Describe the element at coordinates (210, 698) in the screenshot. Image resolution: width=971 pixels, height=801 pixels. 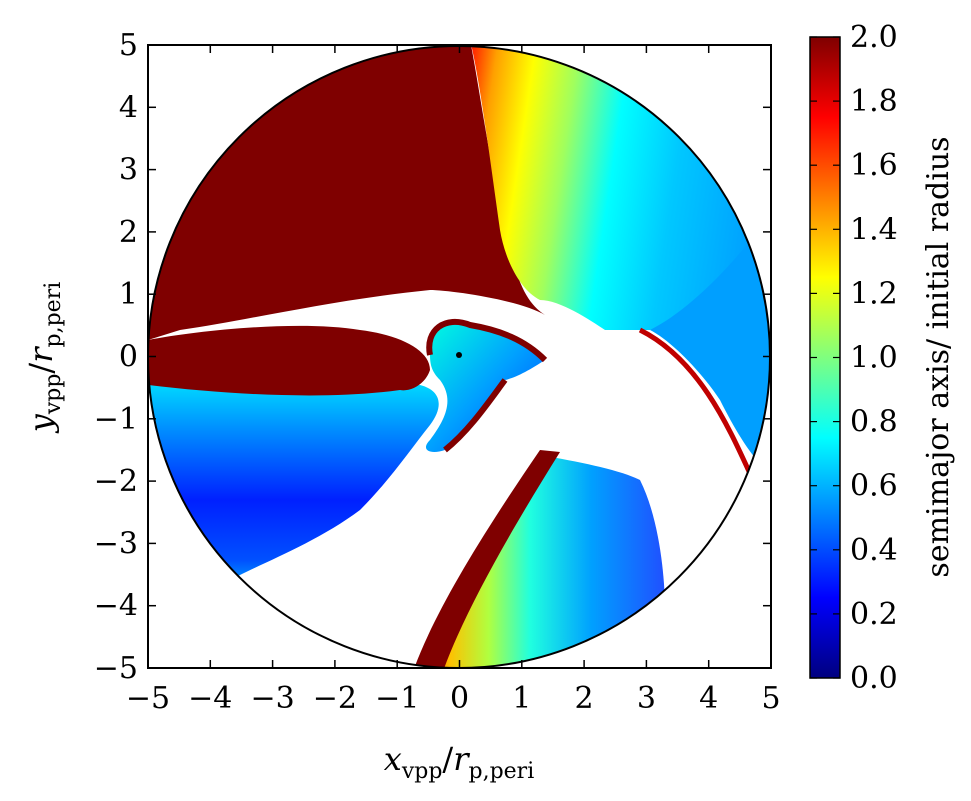
I see `x-tick-label: −4` at that location.